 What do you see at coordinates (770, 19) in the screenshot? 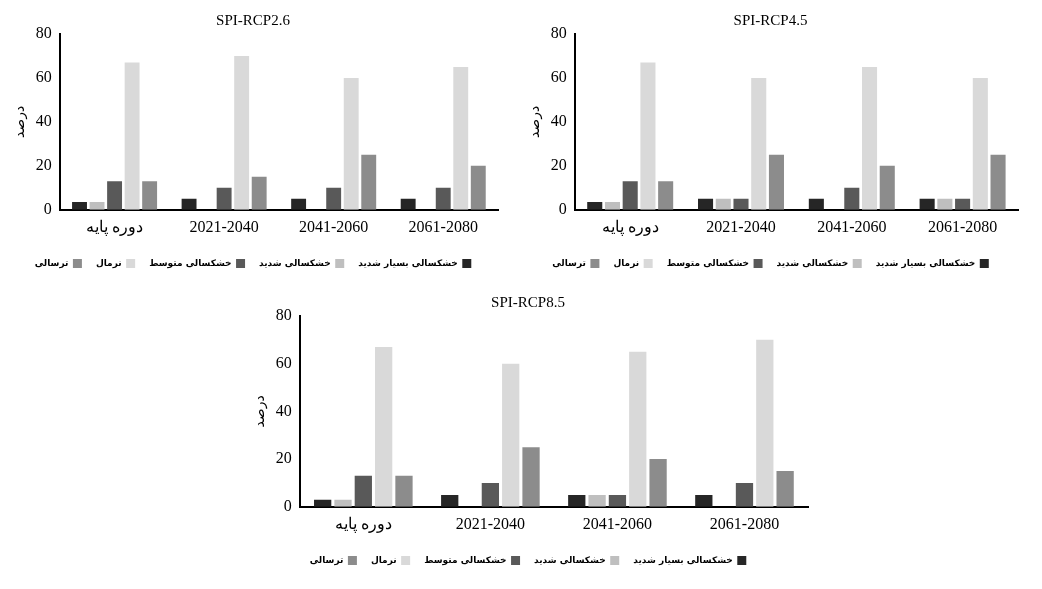
I see `chart-title: SPI-RCP4.5` at bounding box center [770, 19].